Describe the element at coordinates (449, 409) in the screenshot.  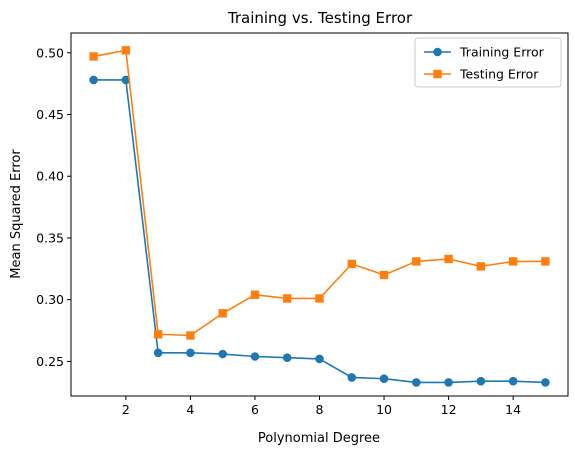
I see `x-tick-label: 12` at that location.